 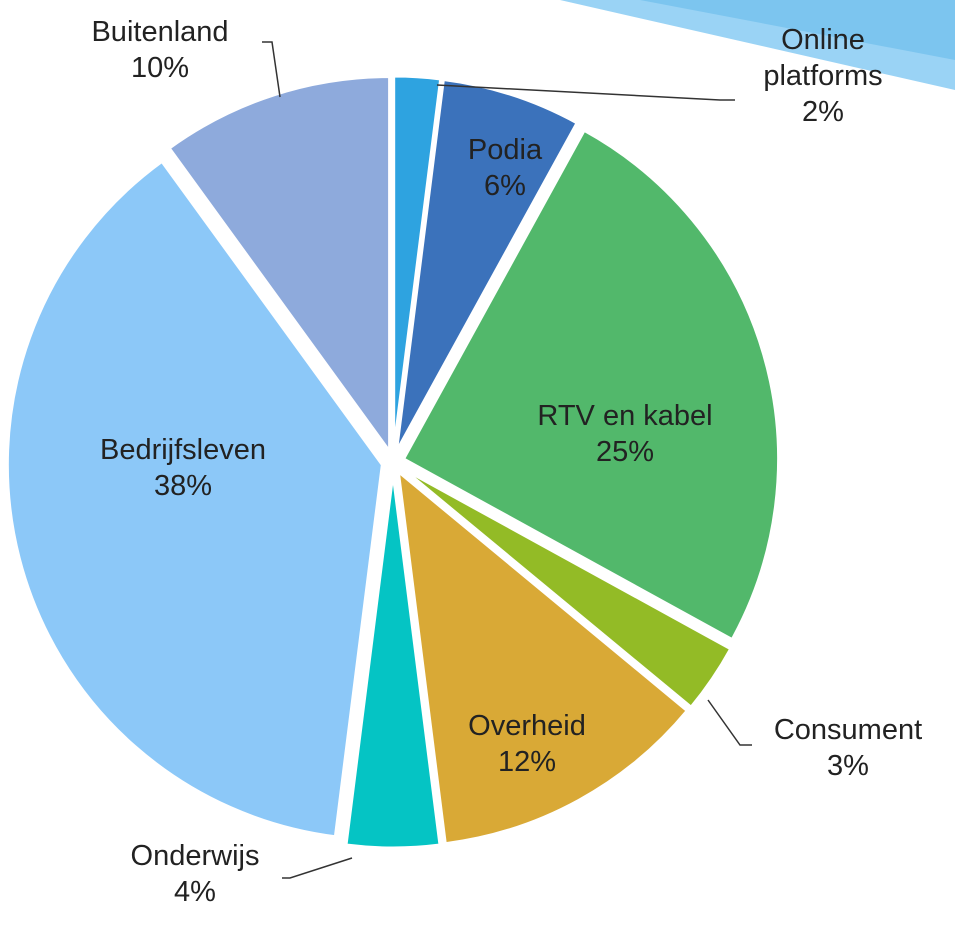 I want to click on value-label: 6%, so click(x=505, y=186).